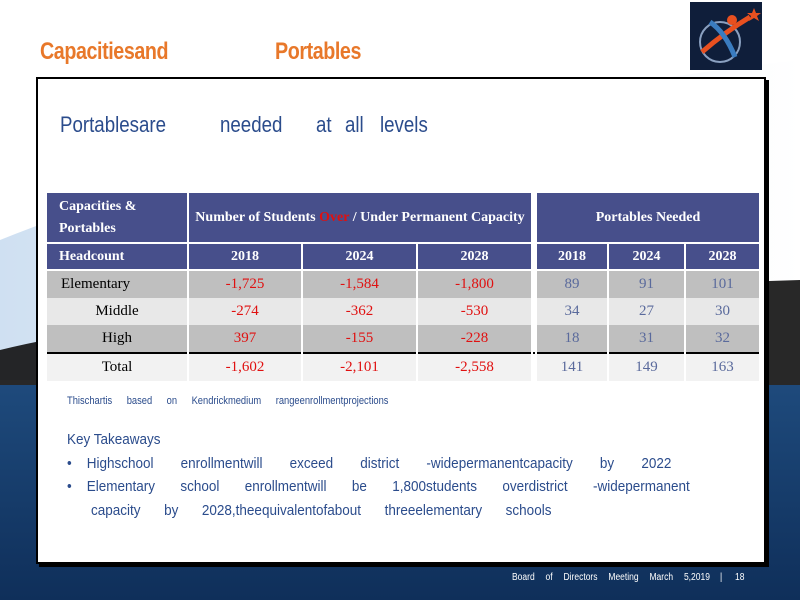 Image resolution: width=800 pixels, height=605 pixels. Describe the element at coordinates (245, 284) in the screenshot. I see `cell: -1,725` at that location.